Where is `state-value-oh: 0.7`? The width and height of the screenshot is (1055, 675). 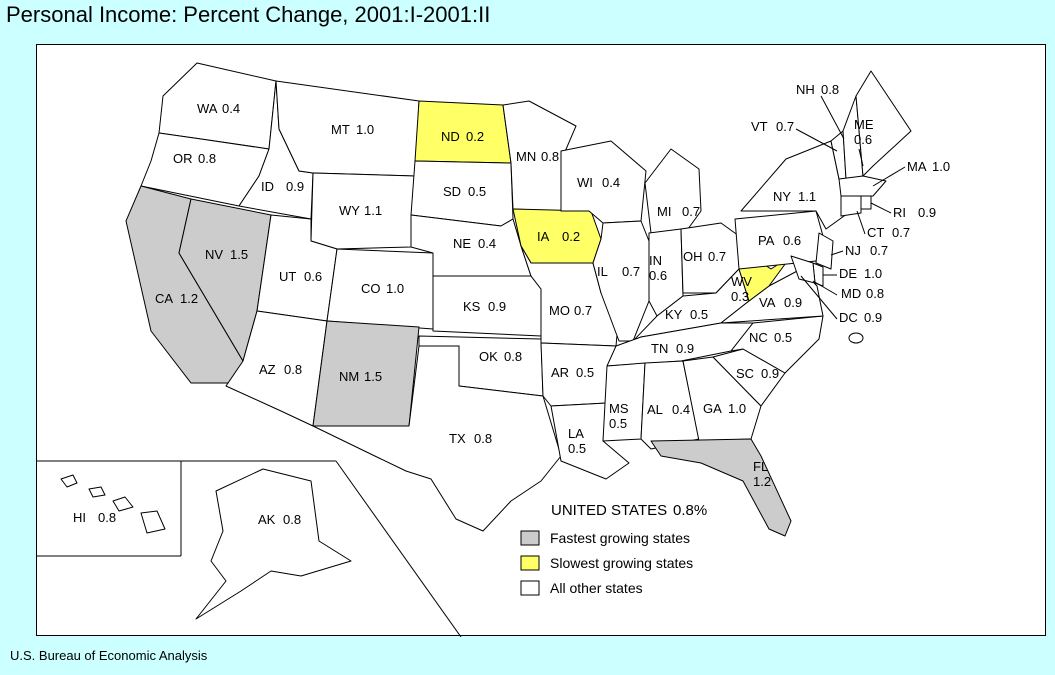 state-value-oh: 0.7 is located at coordinates (717, 256).